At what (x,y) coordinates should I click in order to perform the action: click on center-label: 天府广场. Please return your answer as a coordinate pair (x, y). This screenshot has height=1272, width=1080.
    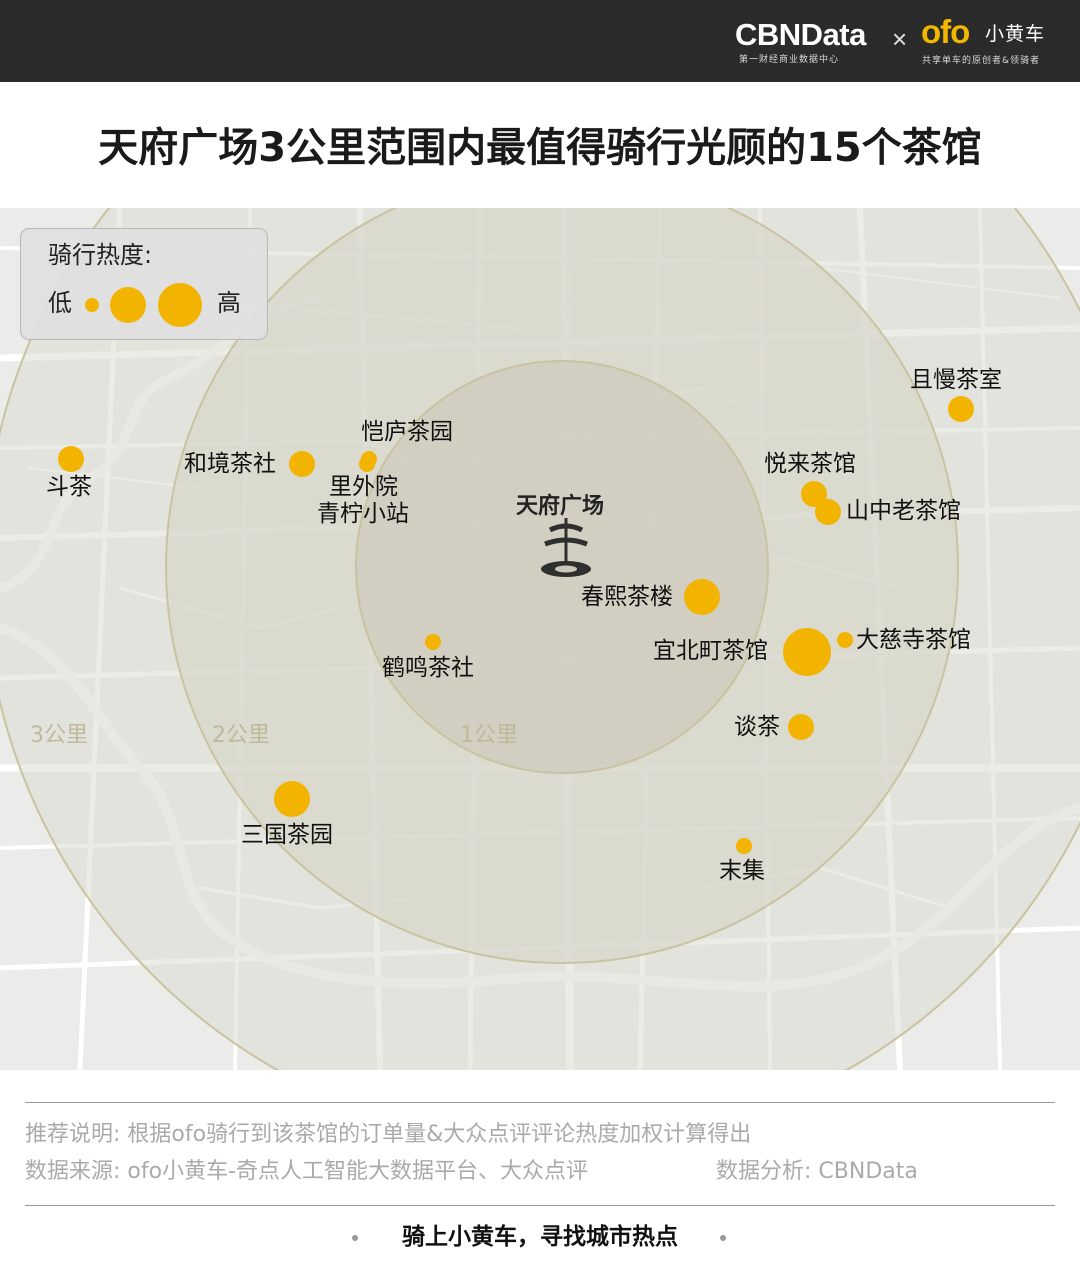
    Looking at the image, I should click on (560, 506).